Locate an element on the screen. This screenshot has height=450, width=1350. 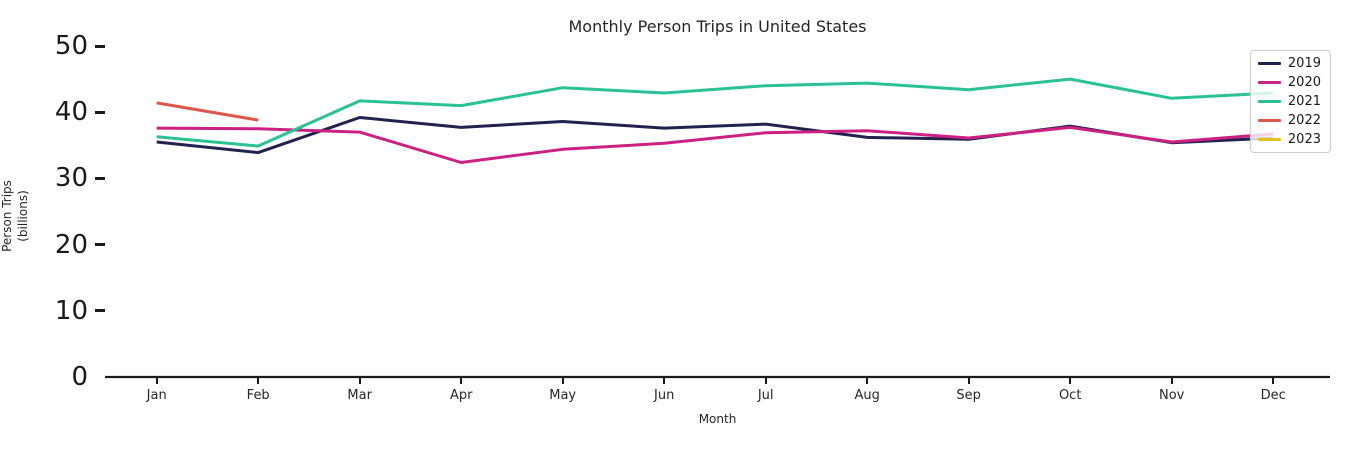
y-tick-label: 10 is located at coordinates (71, 310).